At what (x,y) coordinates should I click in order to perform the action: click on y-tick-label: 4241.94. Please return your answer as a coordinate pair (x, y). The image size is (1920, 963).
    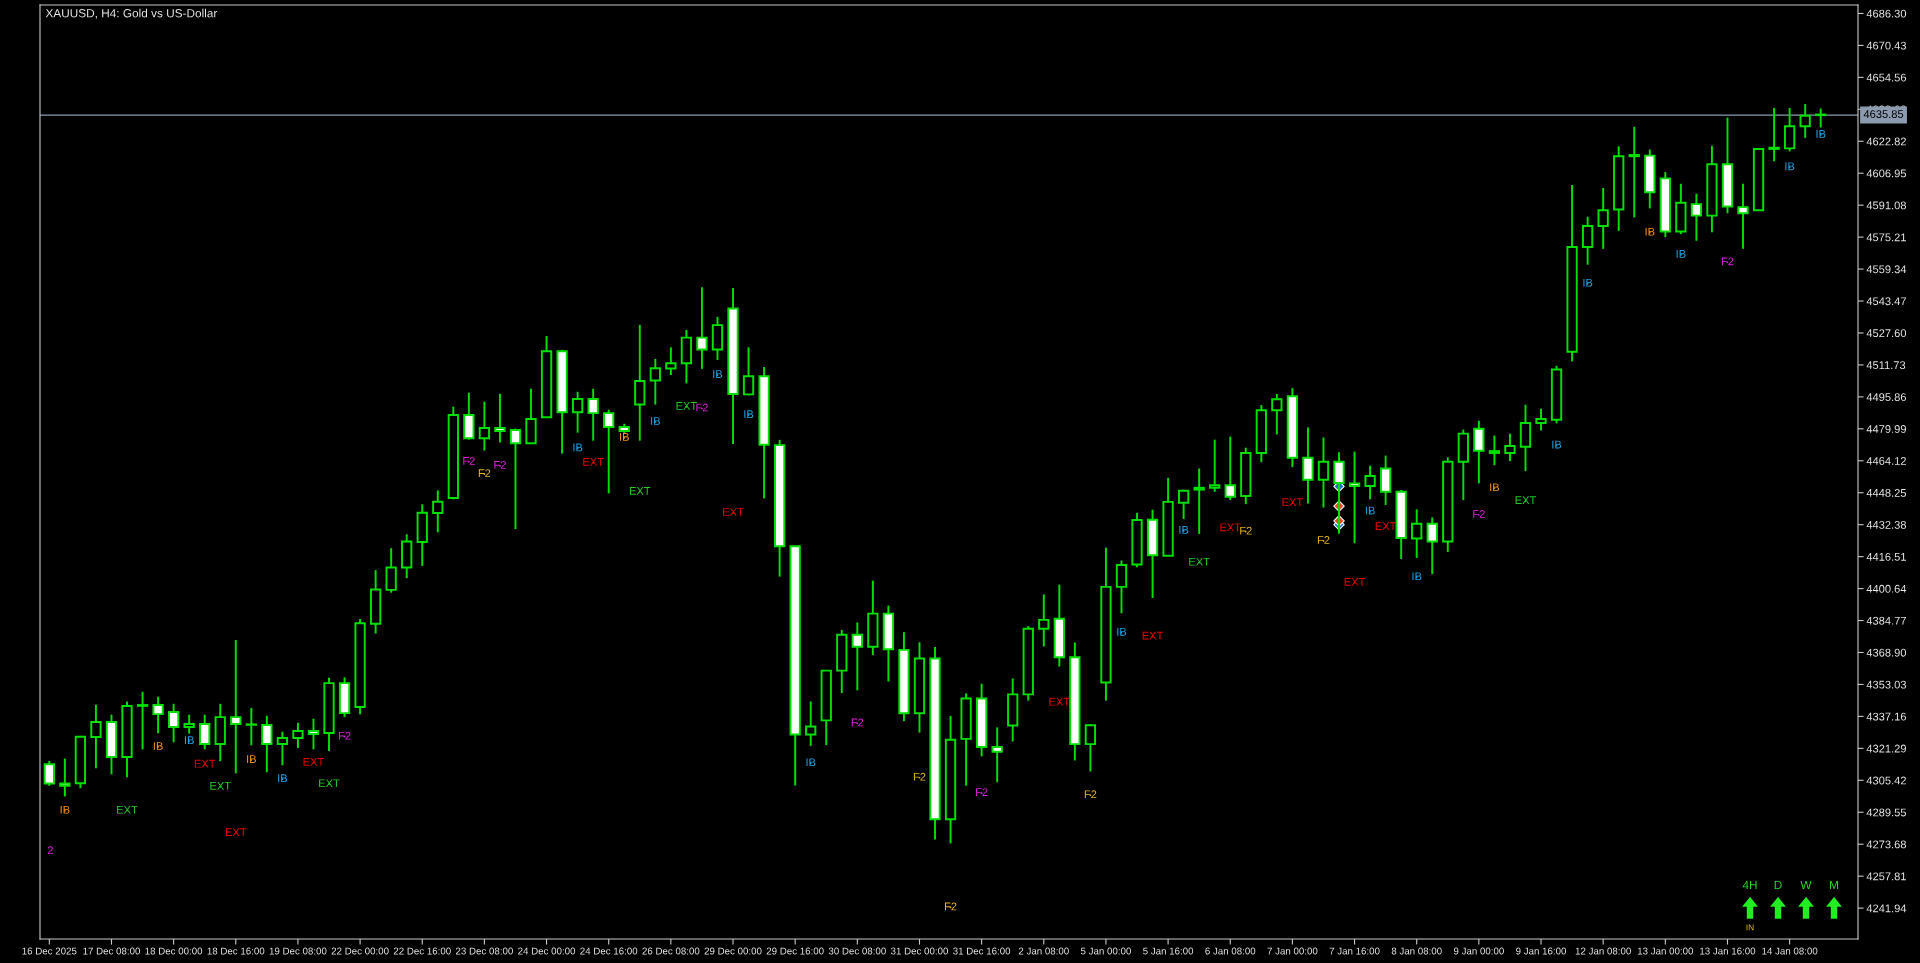
    Looking at the image, I should click on (1886, 908).